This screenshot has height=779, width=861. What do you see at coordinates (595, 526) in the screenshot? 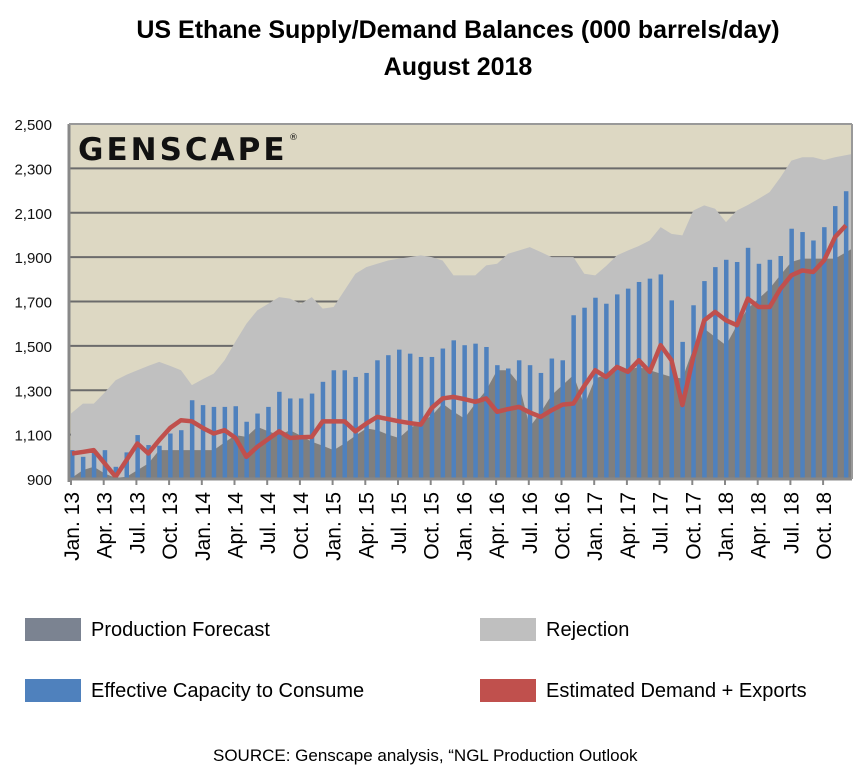
I see `x-tick-label: Jan. 17` at bounding box center [595, 526].